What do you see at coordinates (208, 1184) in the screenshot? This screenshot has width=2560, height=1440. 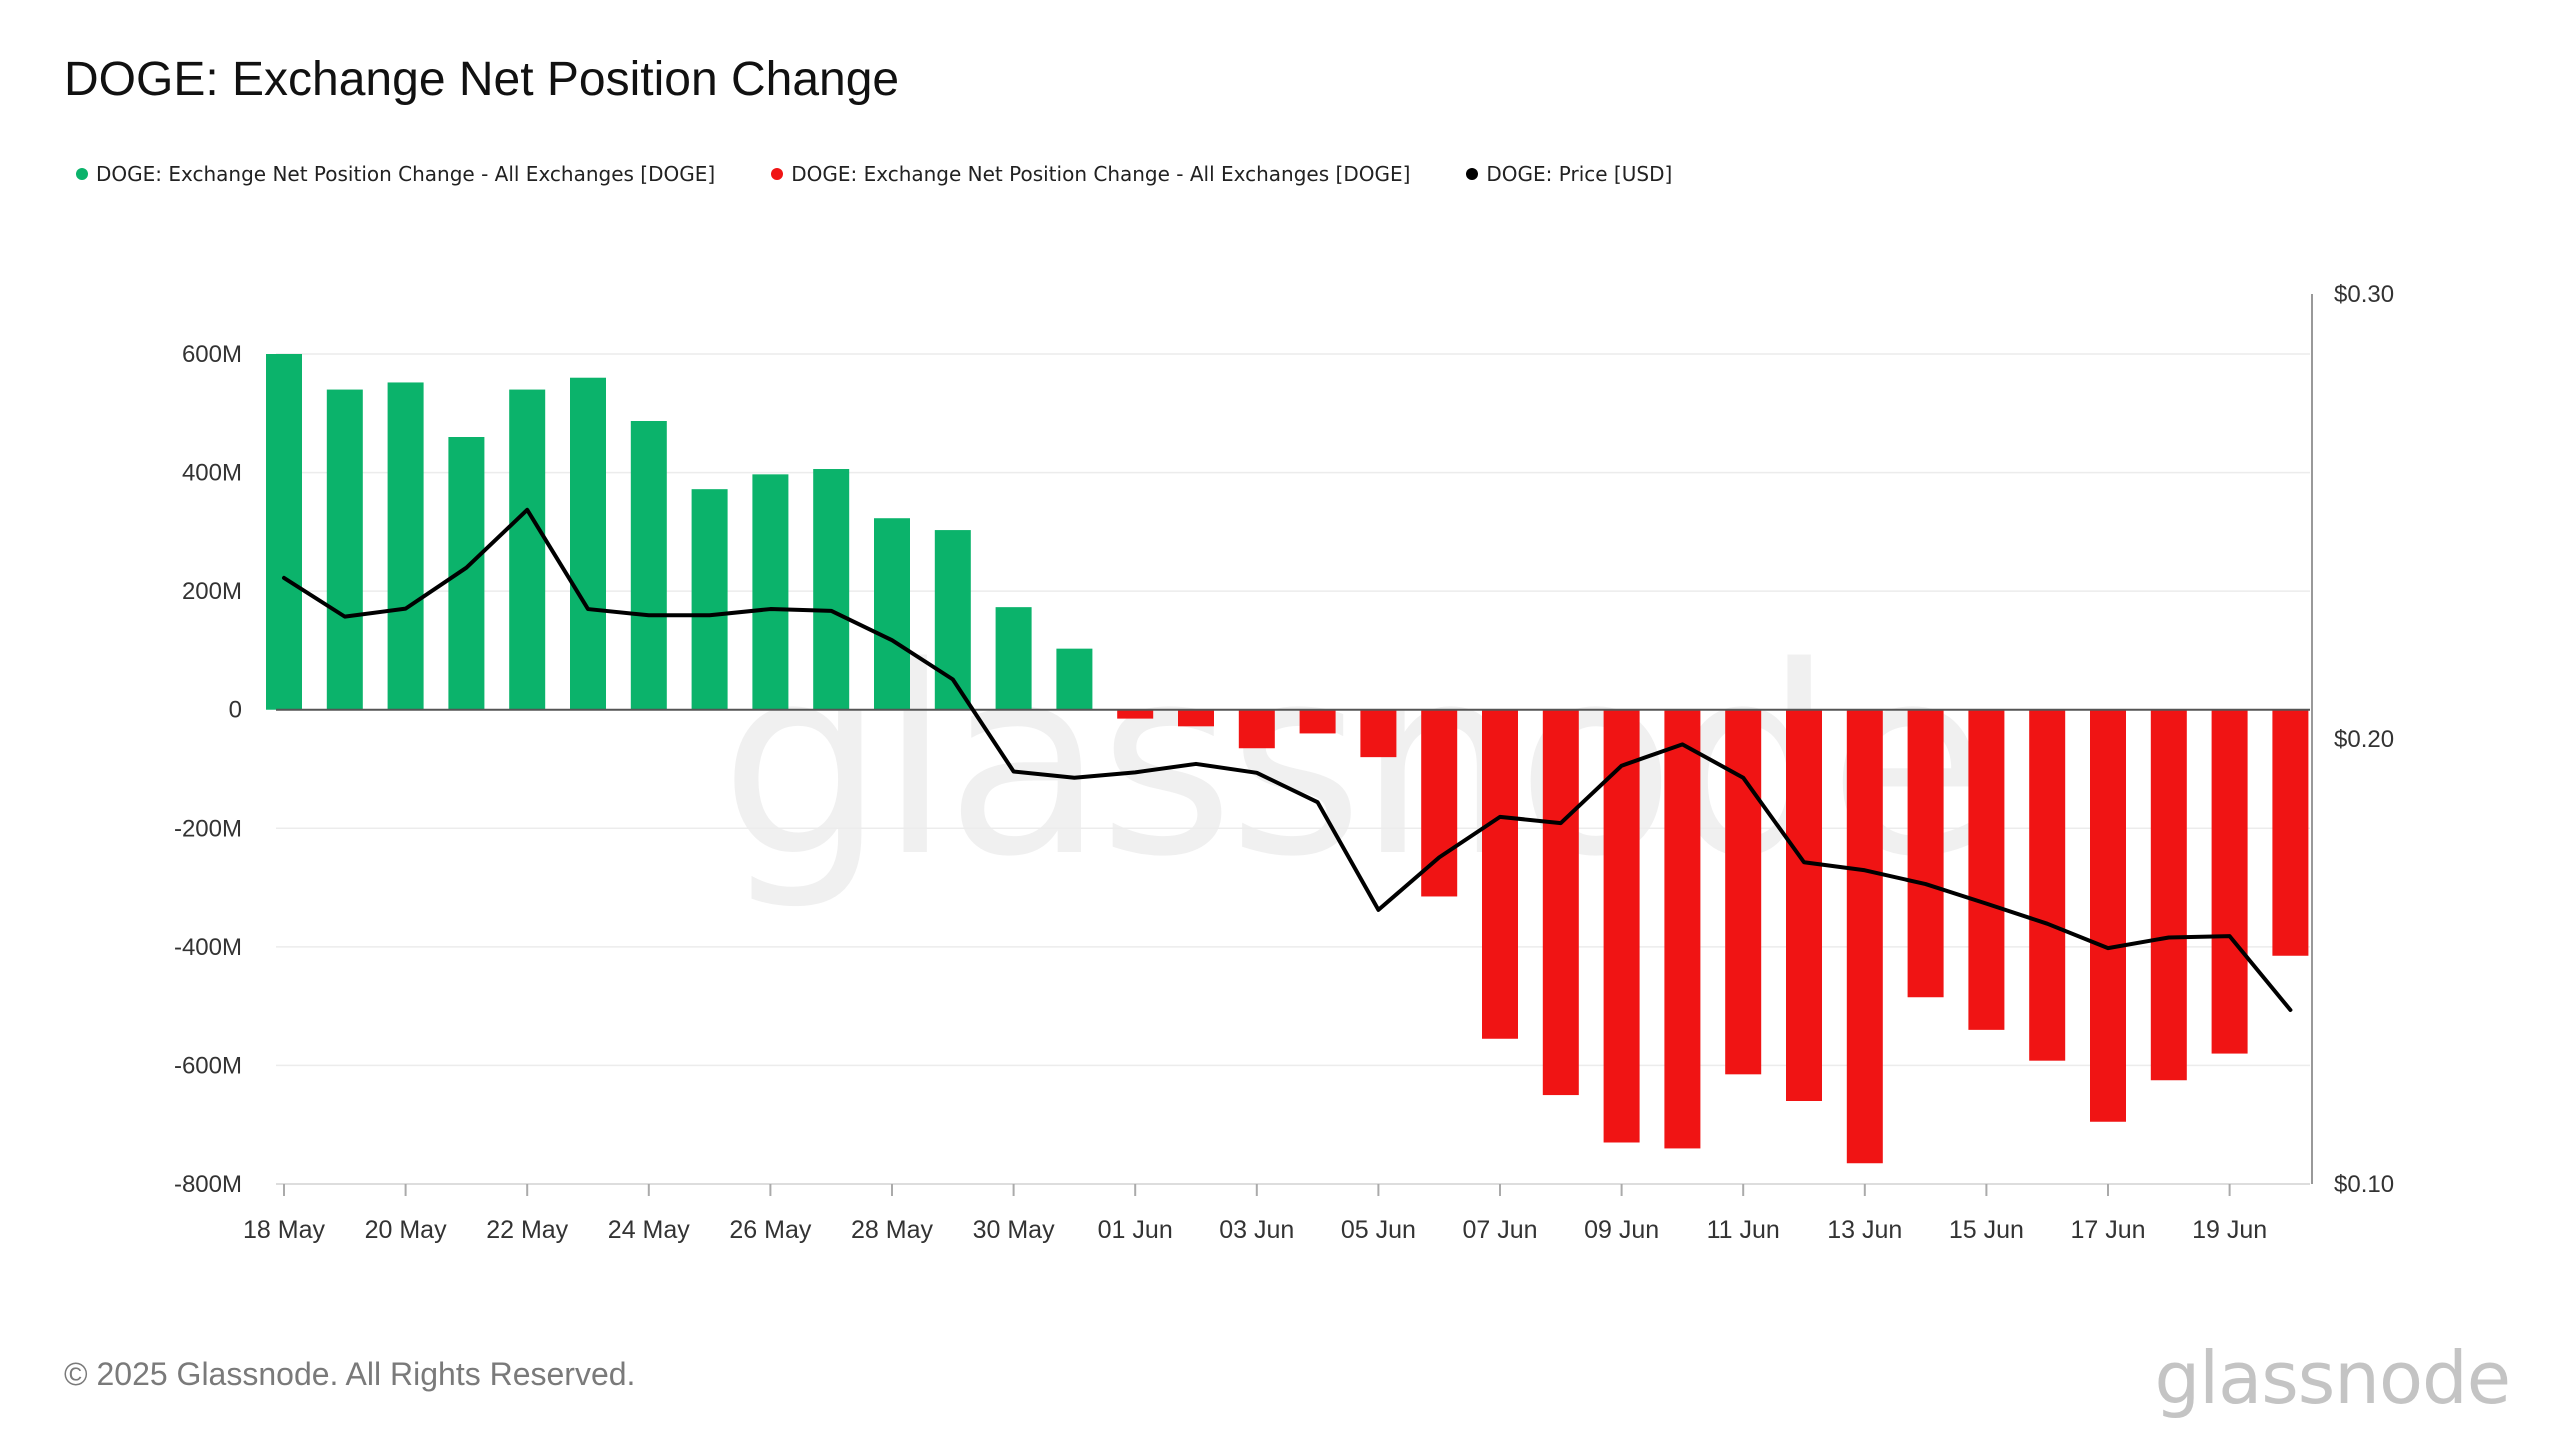 I see `y-left-tick-label: -800M` at bounding box center [208, 1184].